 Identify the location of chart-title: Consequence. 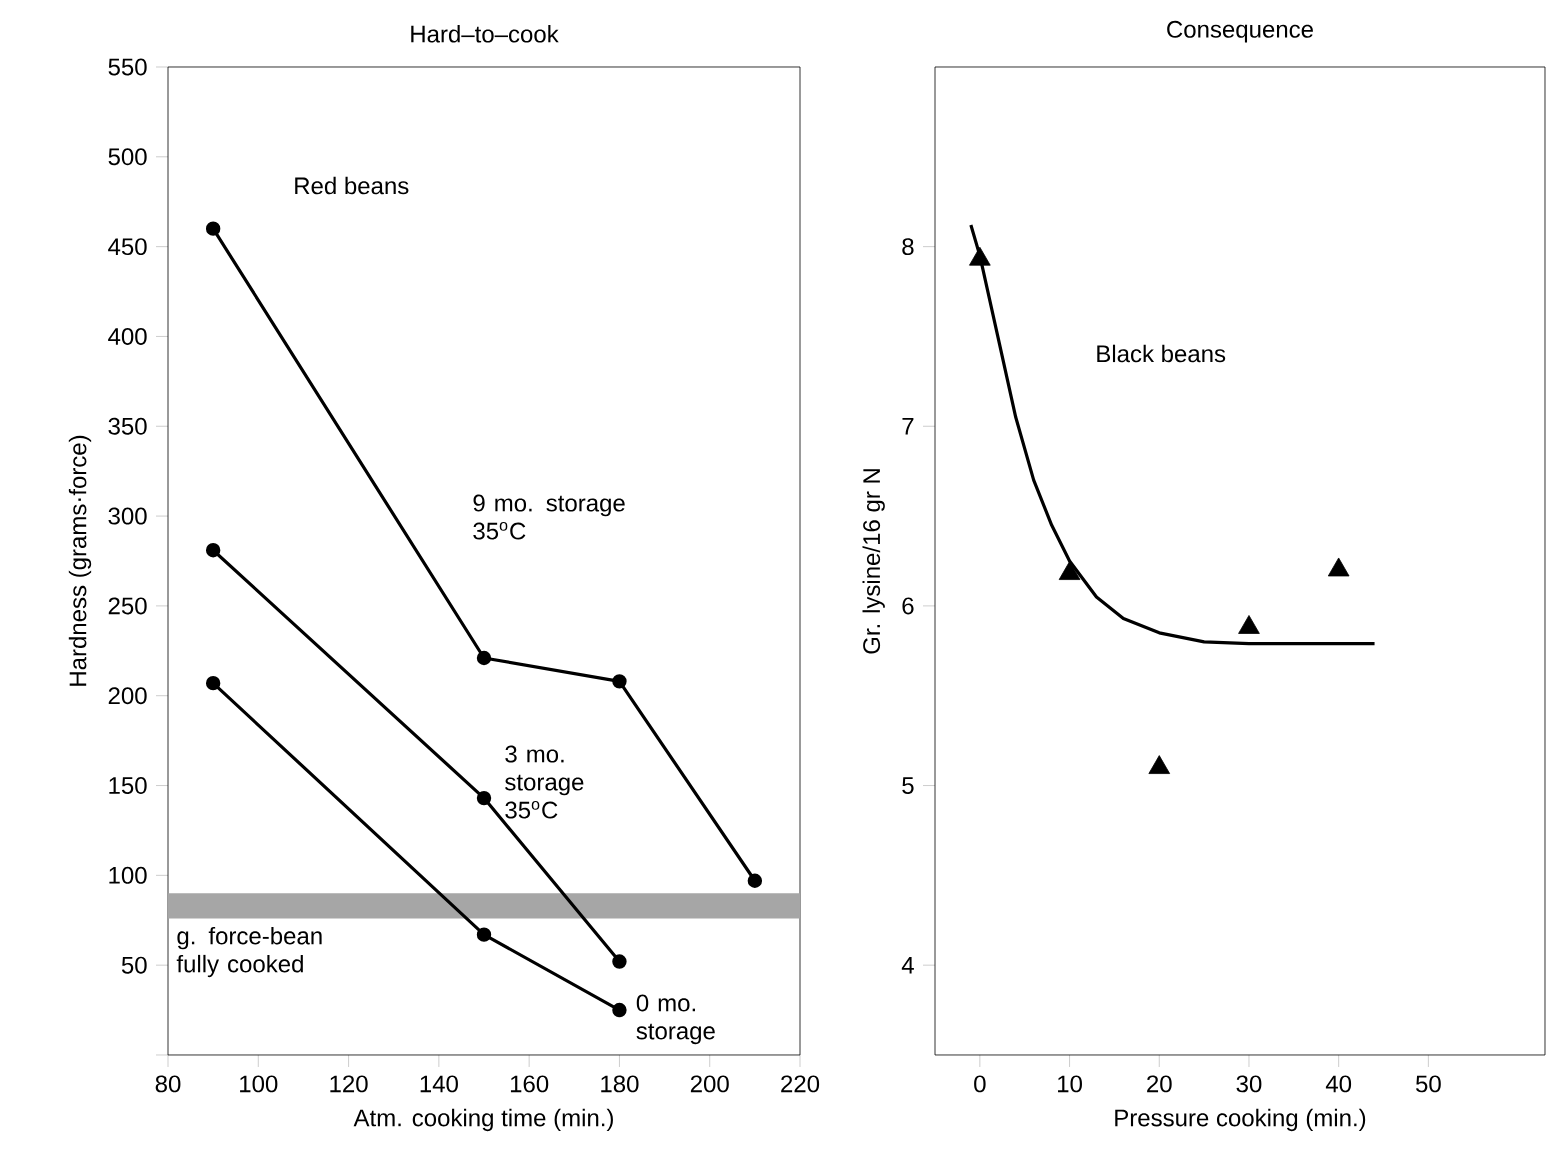
(1240, 31).